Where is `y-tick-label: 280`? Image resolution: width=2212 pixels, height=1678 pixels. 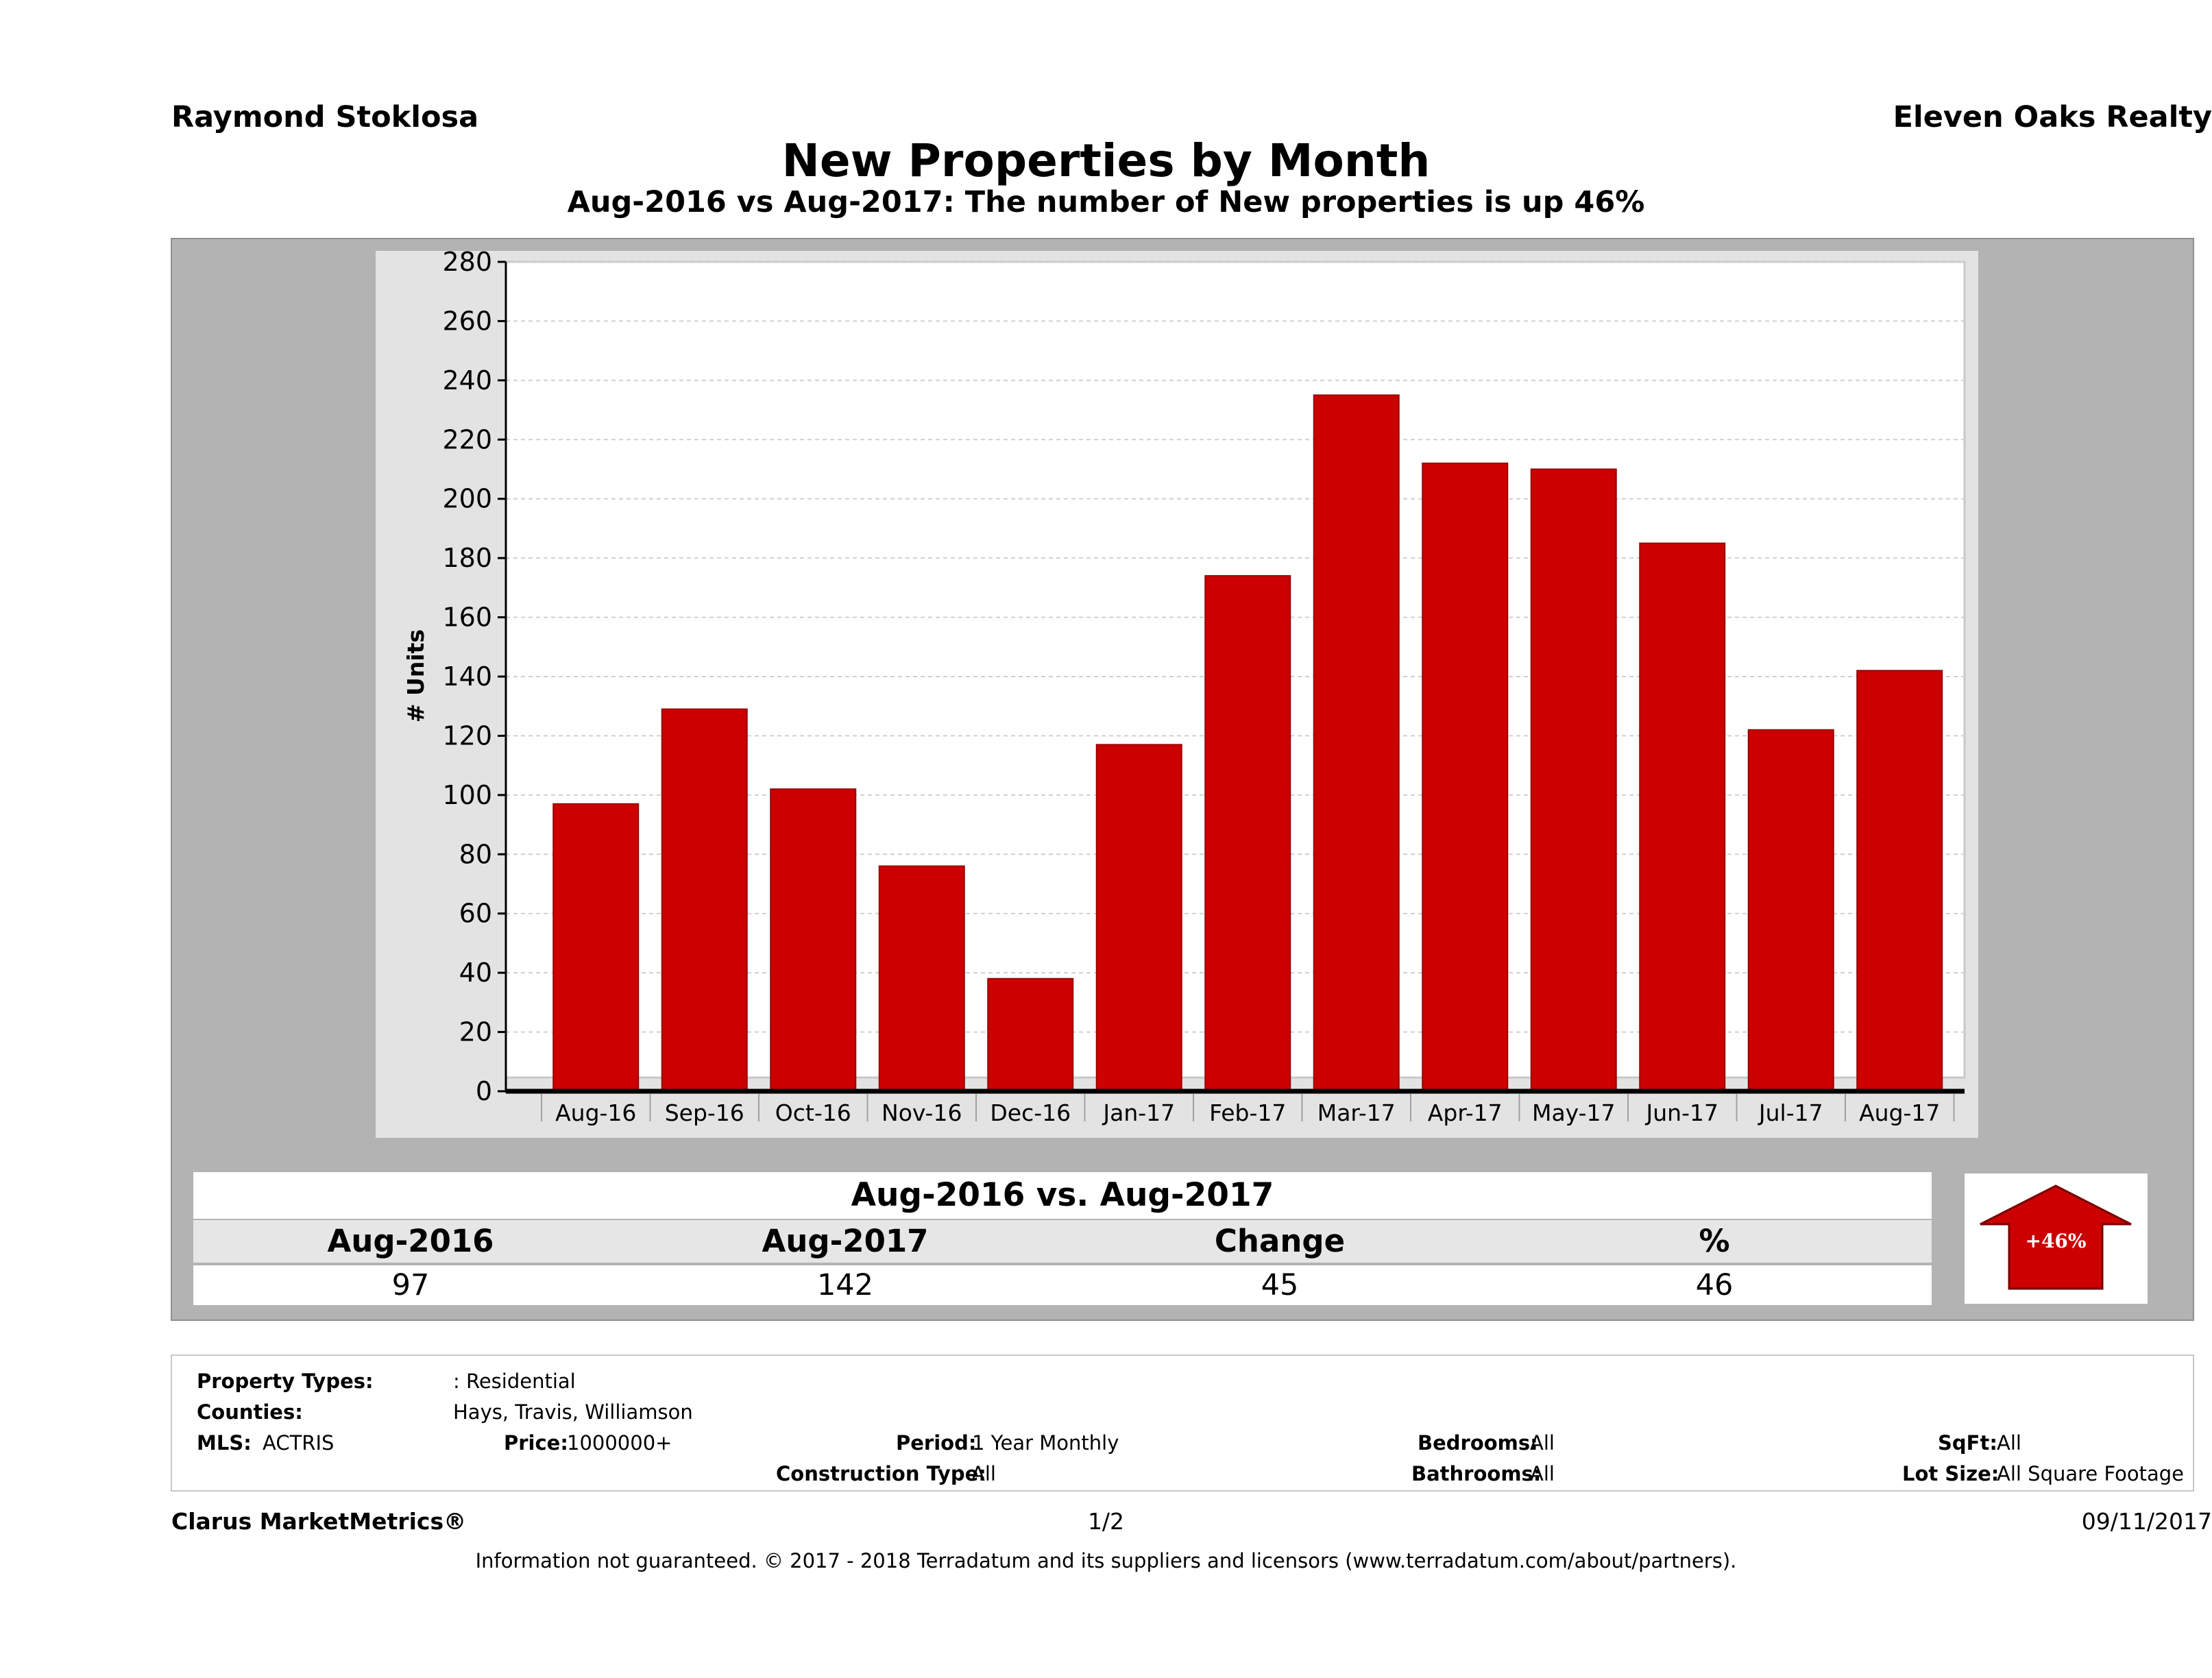 y-tick-label: 280 is located at coordinates (467, 264).